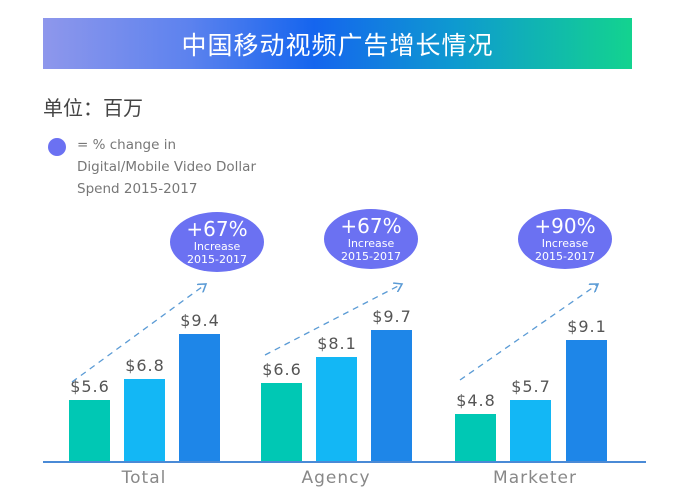 The image size is (675, 500). Describe the element at coordinates (282, 369) in the screenshot. I see `bar-value-label: $6.6` at that location.